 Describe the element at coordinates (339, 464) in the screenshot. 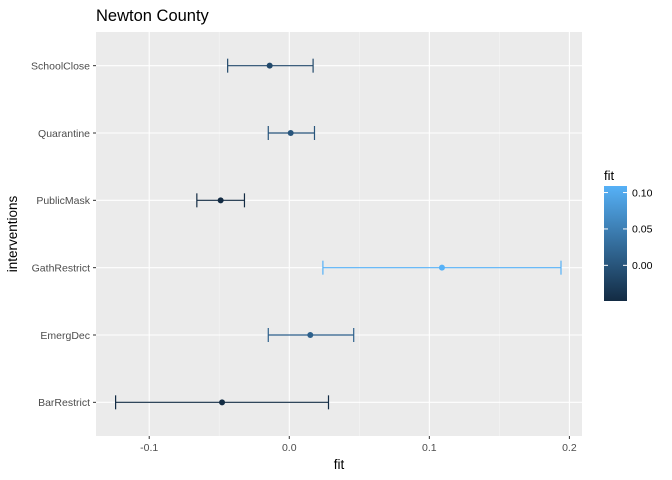

I see `x-axis-title: fit` at that location.